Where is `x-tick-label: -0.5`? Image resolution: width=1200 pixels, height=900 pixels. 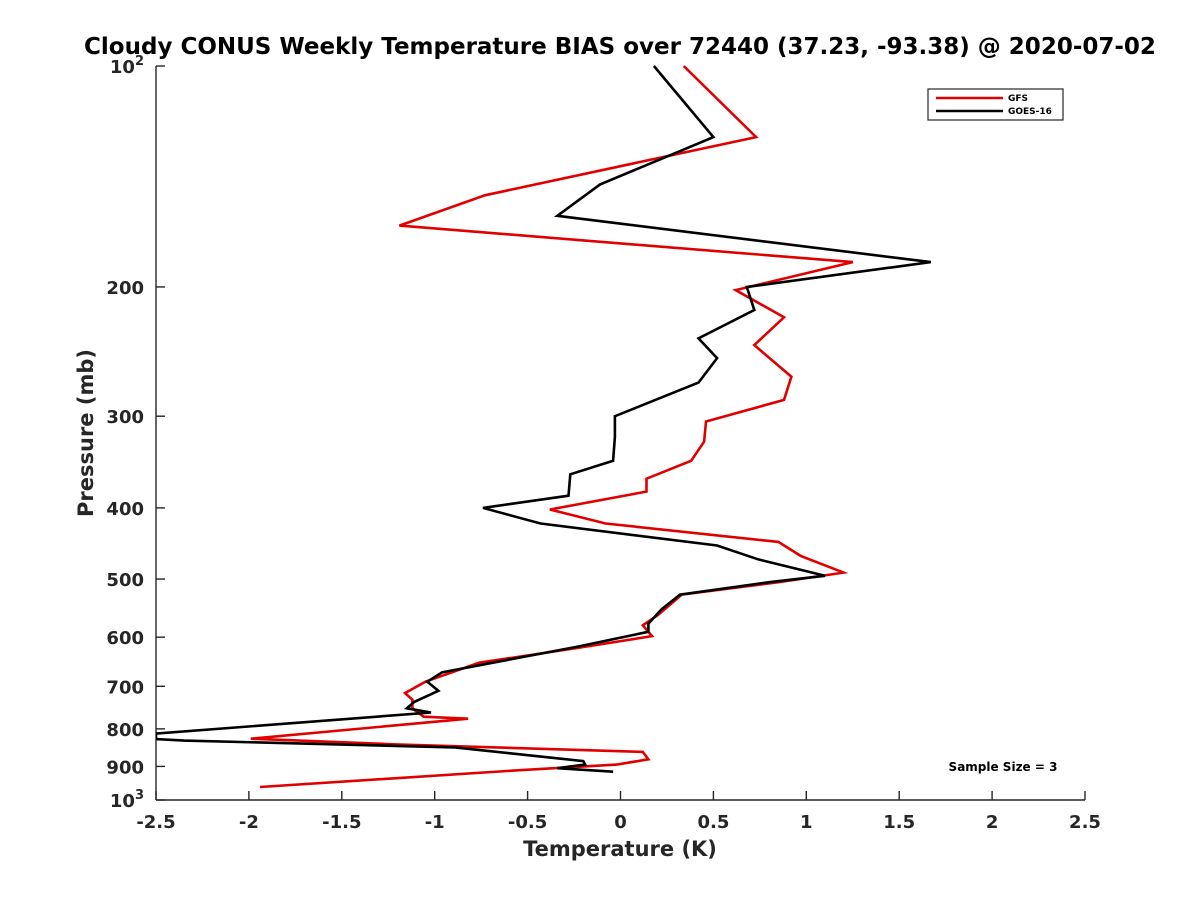 x-tick-label: -0.5 is located at coordinates (527, 822).